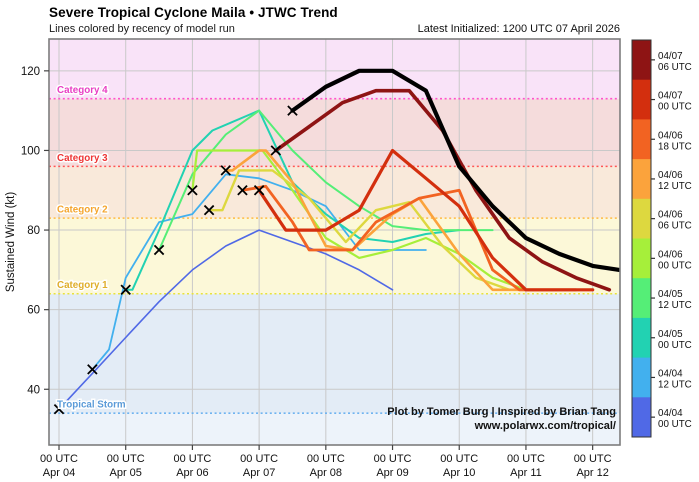 This screenshot has height=482, width=699. I want to click on x-tick-label-date: Apr 07, so click(259, 473).